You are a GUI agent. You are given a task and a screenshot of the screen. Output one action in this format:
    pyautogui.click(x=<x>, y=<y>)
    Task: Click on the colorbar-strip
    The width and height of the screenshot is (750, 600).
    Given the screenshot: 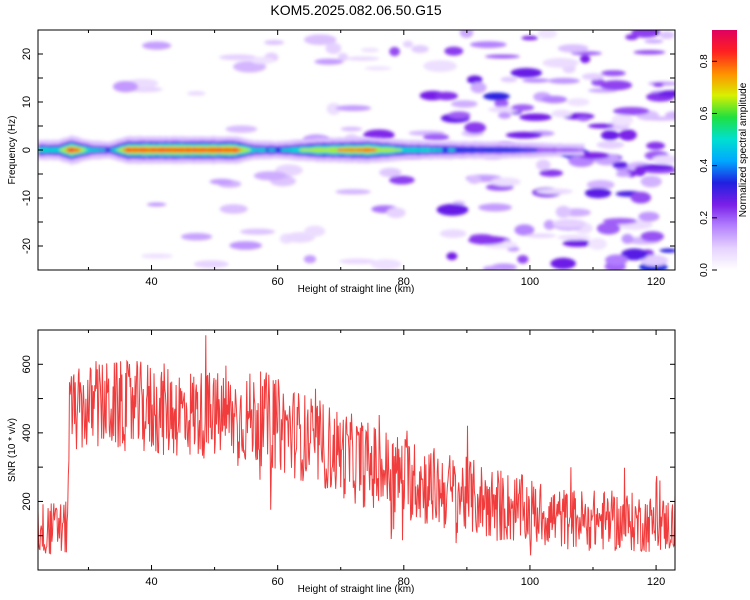 What is the action you would take?
    pyautogui.click(x=724, y=150)
    